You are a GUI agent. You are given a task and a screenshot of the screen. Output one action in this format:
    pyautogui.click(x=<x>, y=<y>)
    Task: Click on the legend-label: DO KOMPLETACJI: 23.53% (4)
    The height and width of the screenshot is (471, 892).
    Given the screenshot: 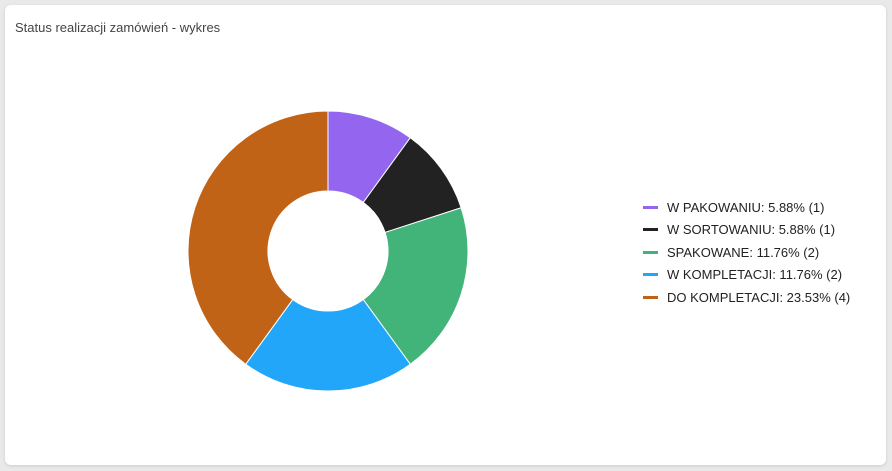 What is the action you would take?
    pyautogui.click(x=759, y=297)
    